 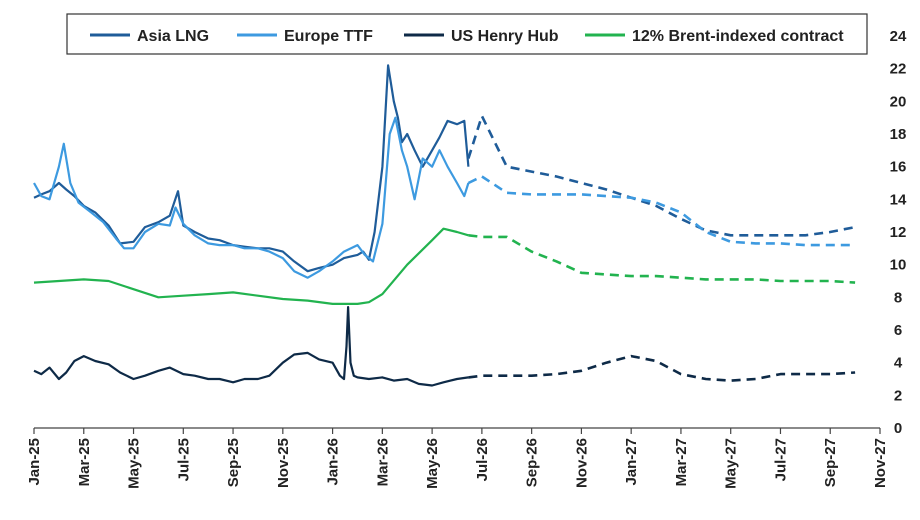 What do you see at coordinates (898, 265) in the screenshot?
I see `y-tick-label: 10` at bounding box center [898, 265].